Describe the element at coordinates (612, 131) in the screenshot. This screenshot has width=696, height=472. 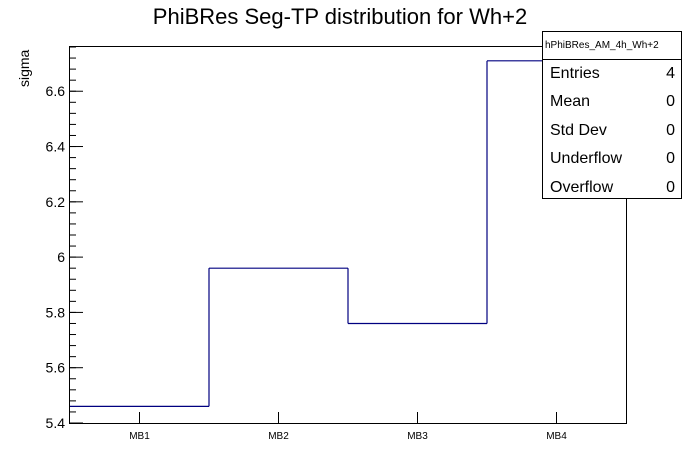
I see `stats-row-std-dev: Std Dev 0` at that location.